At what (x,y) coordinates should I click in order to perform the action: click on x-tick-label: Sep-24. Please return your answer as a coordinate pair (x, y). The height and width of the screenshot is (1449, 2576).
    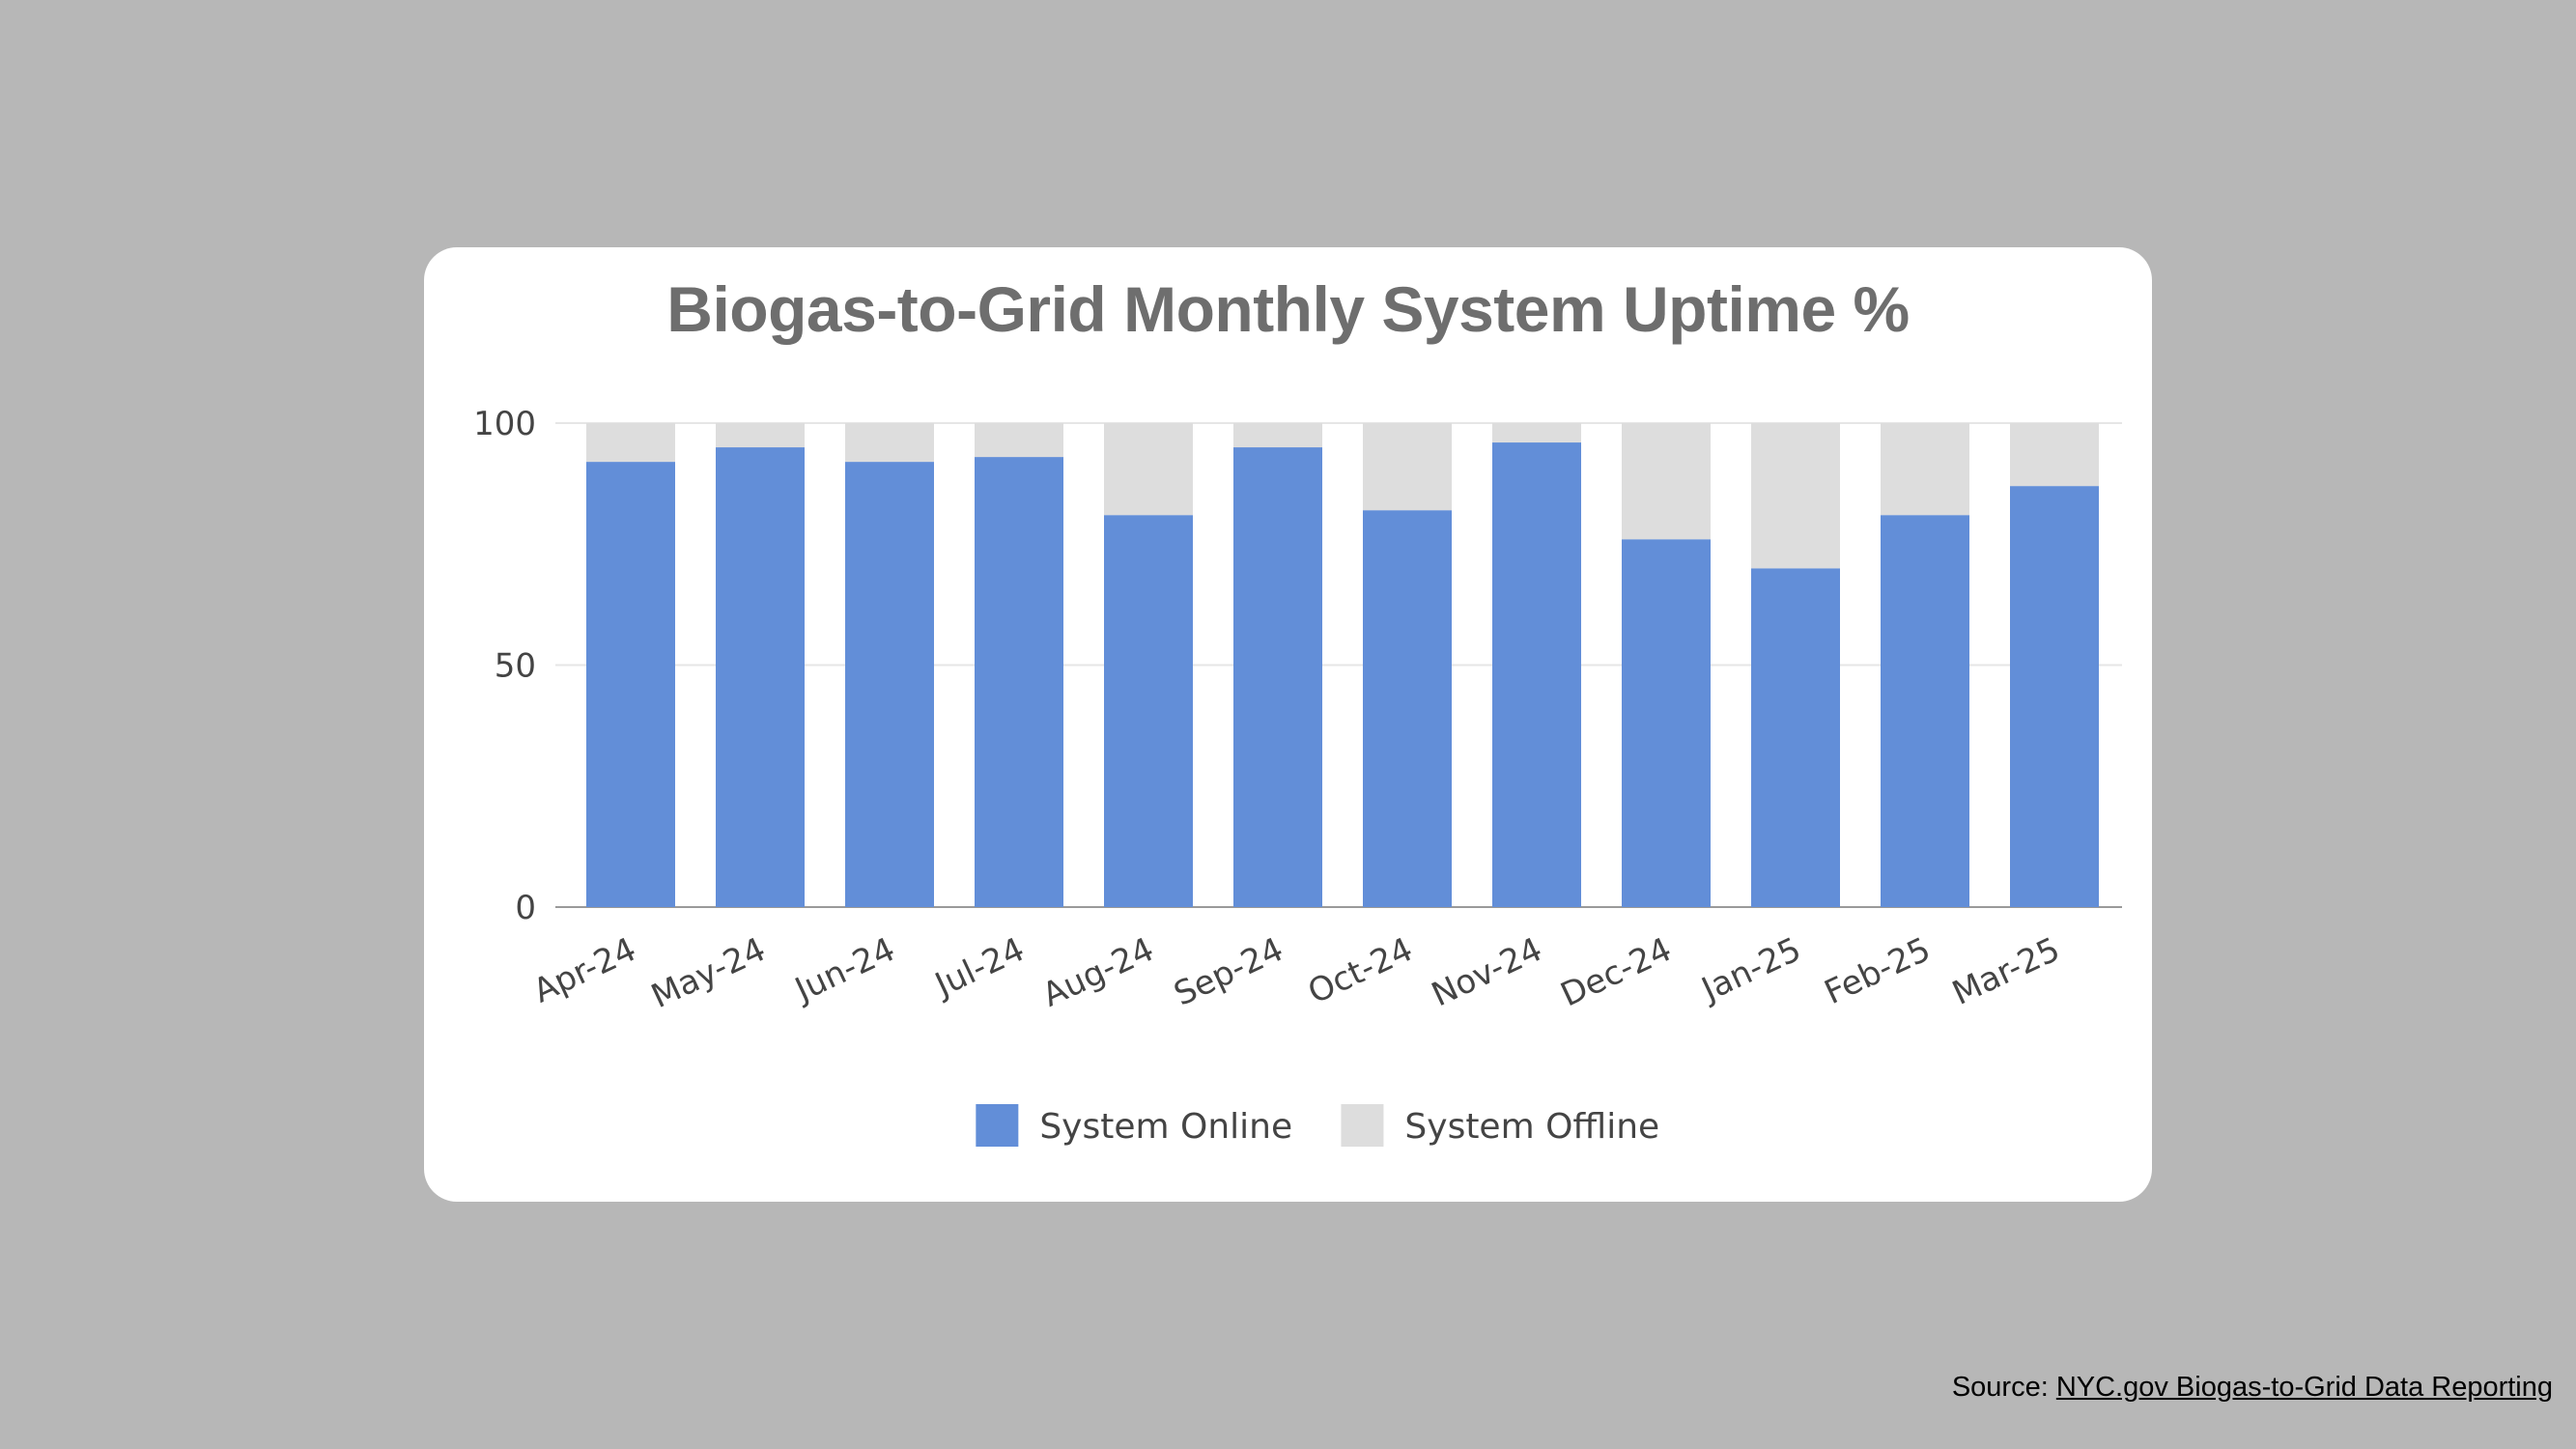
    Looking at the image, I should click on (1228, 972).